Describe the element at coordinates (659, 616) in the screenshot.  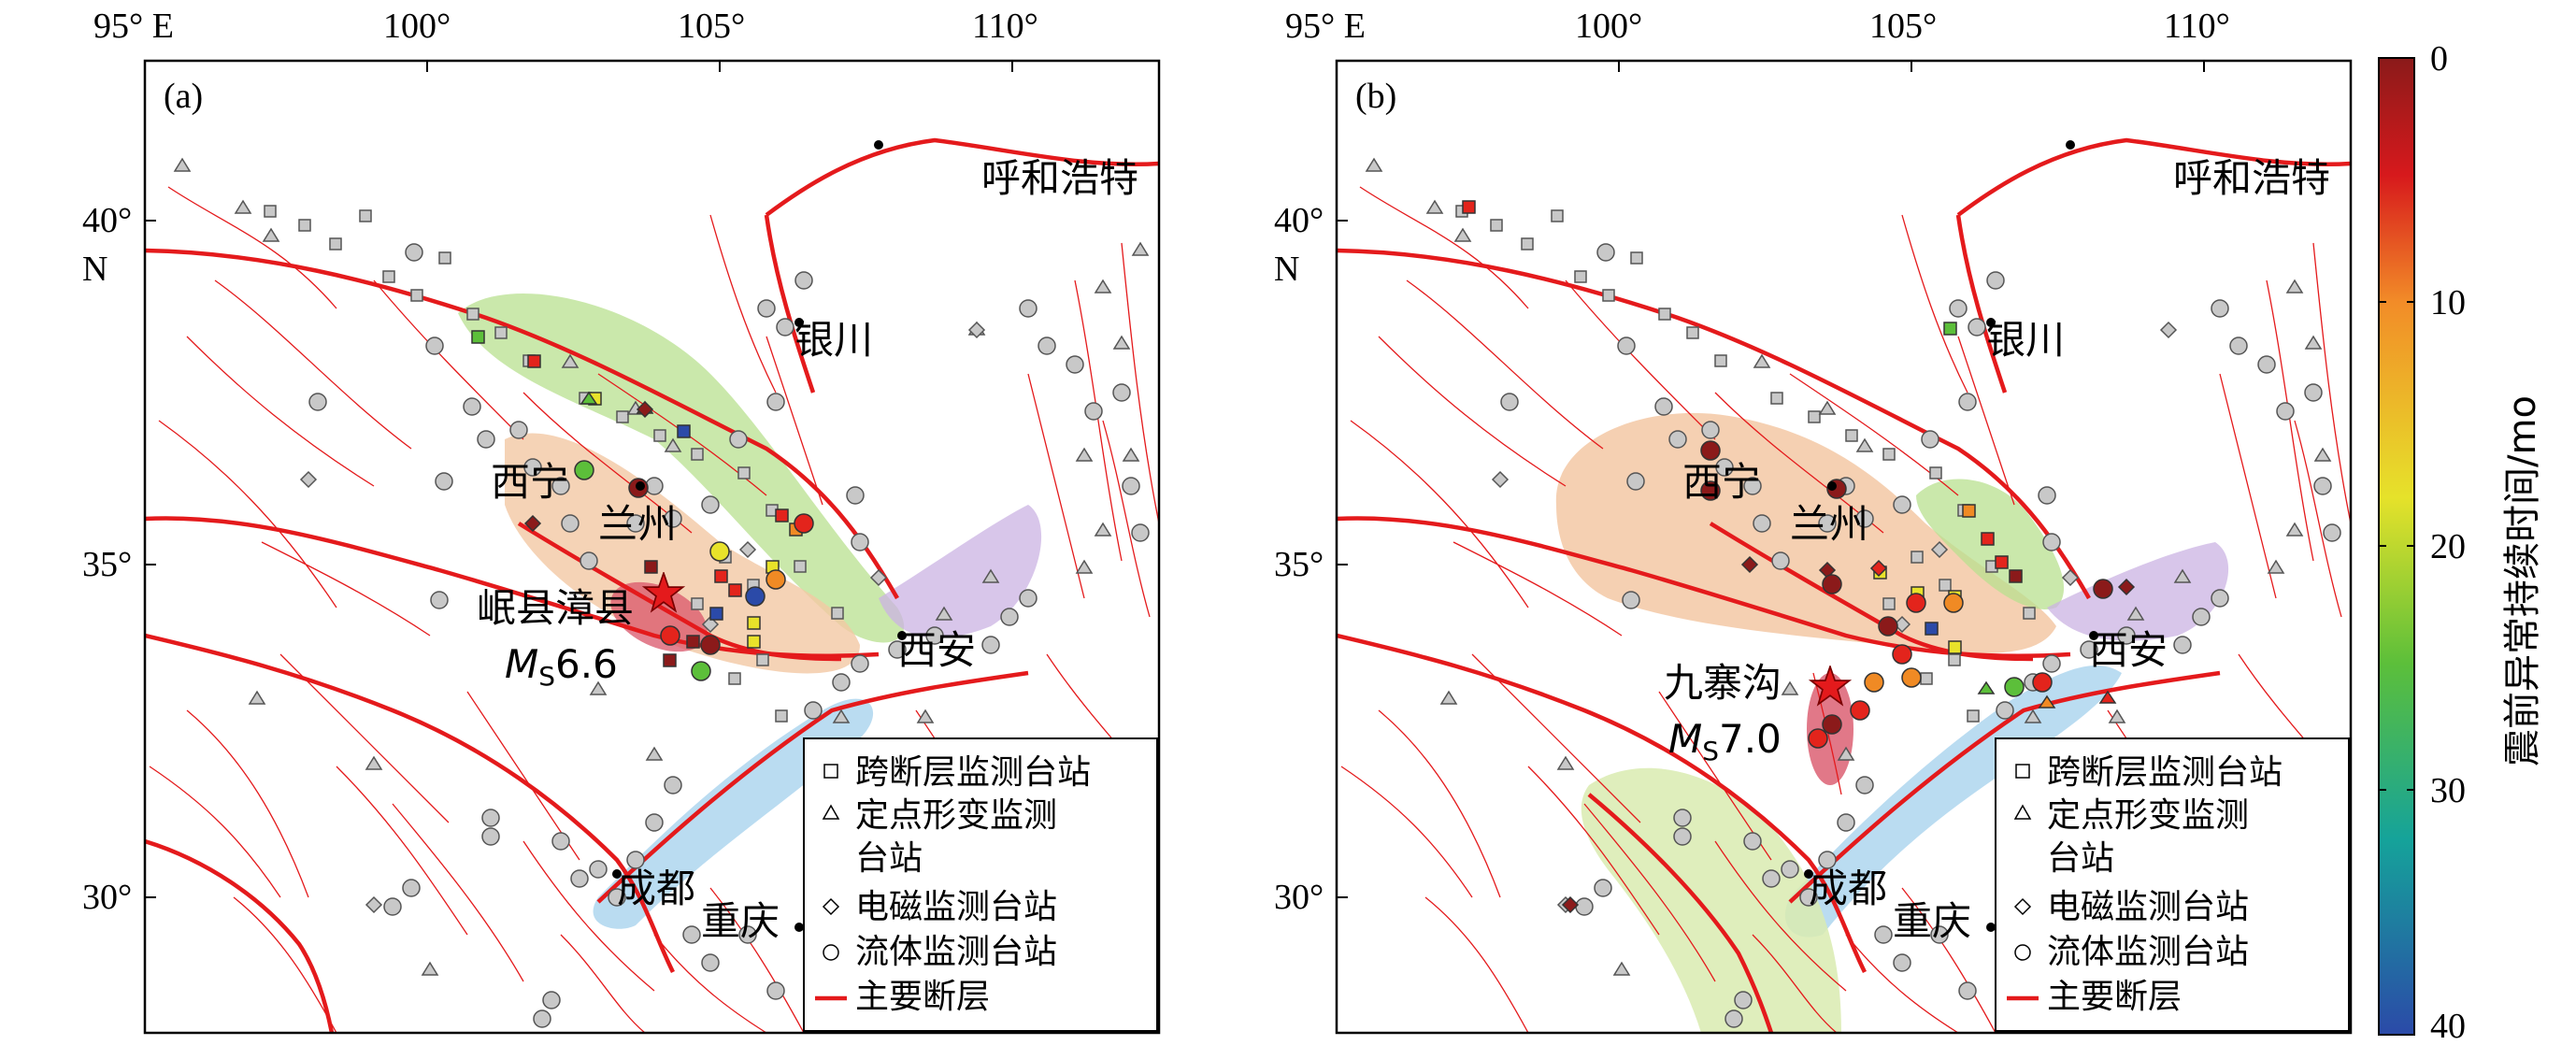
I see `zone-red-a` at that location.